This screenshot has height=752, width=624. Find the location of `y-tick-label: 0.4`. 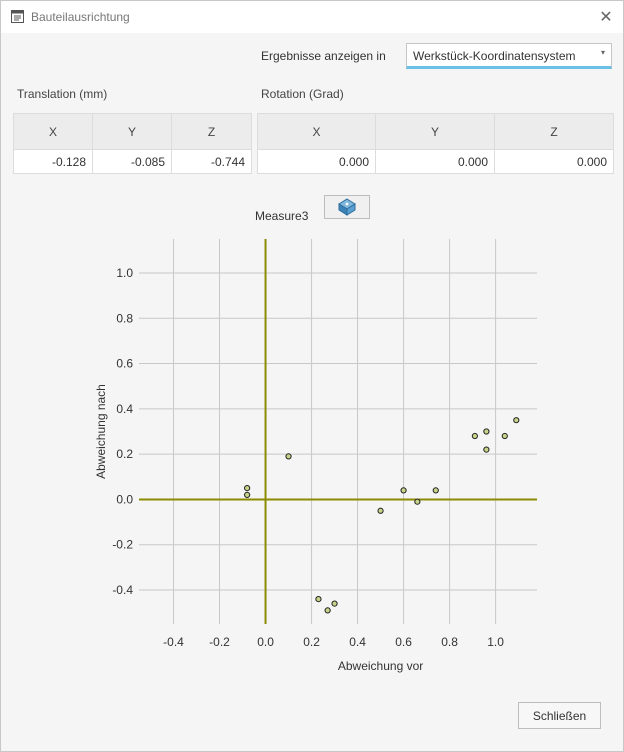

y-tick-label: 0.4 is located at coordinates (124, 409).